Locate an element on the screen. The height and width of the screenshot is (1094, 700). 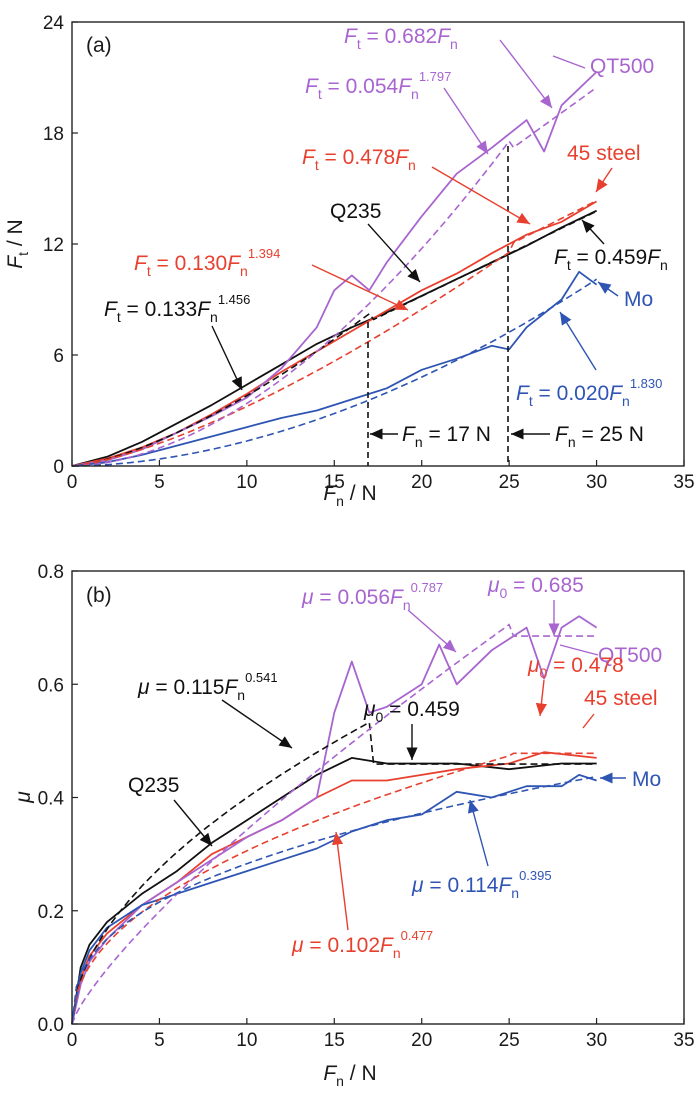
arrow-a-mo-power is located at coordinates (578, 341).